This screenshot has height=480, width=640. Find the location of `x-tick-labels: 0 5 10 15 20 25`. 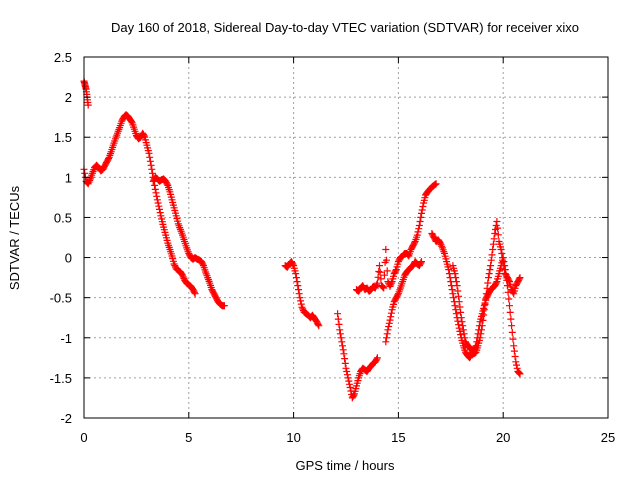

x-tick-labels: 0 5 10 15 20 25 is located at coordinates (347, 437).